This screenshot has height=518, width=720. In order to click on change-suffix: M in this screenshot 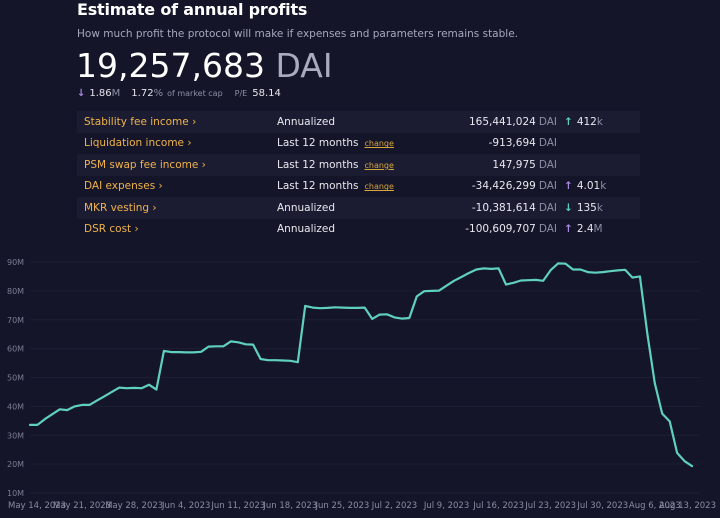, I will do `click(116, 93)`.